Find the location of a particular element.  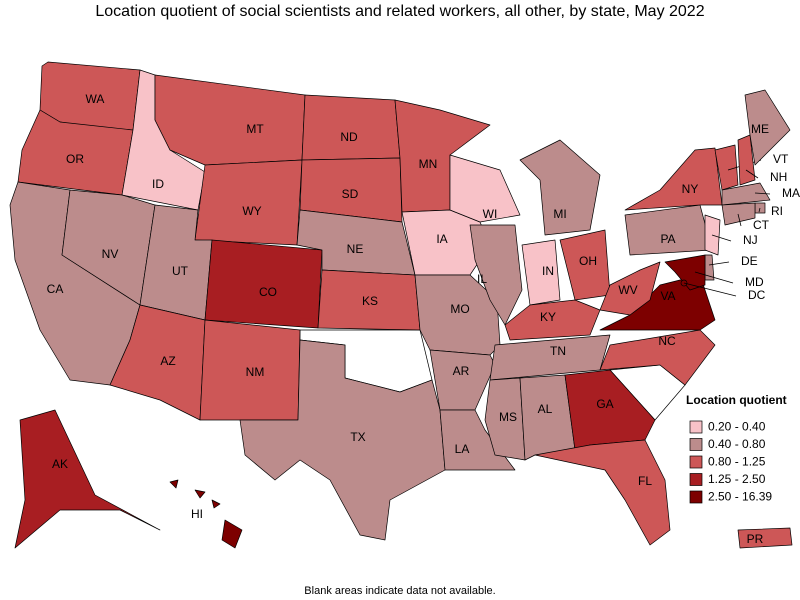

state-label: MI is located at coordinates (559, 214).